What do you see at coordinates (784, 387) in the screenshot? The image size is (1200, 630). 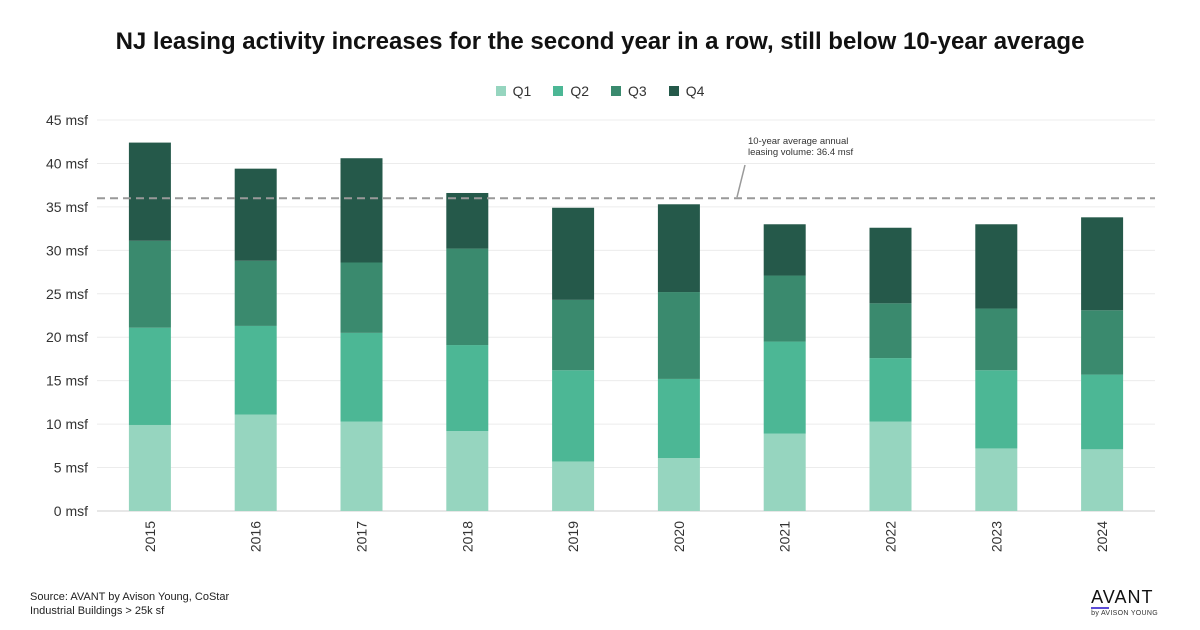 I see `bar-segment-q2-2021` at bounding box center [784, 387].